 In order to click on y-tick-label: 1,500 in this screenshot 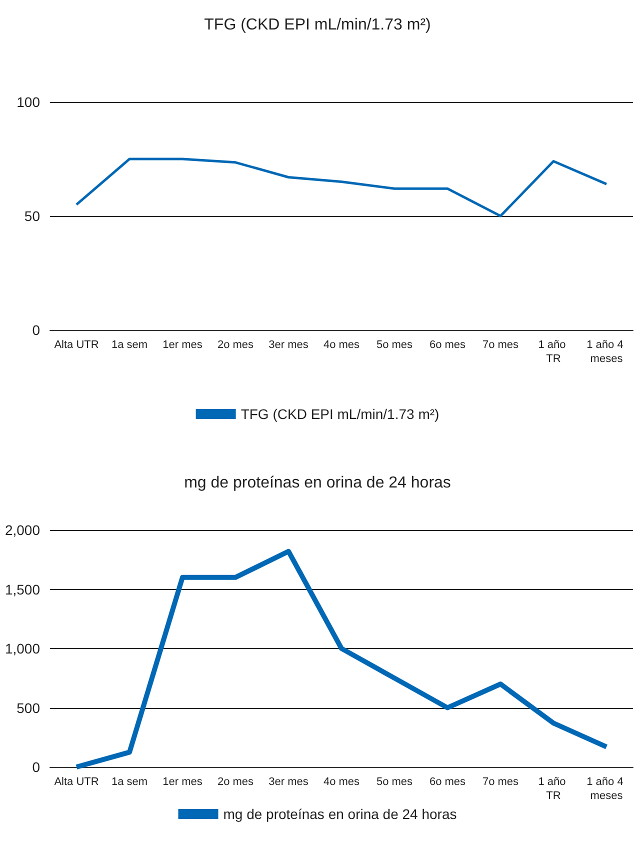, I will do `click(22, 589)`.